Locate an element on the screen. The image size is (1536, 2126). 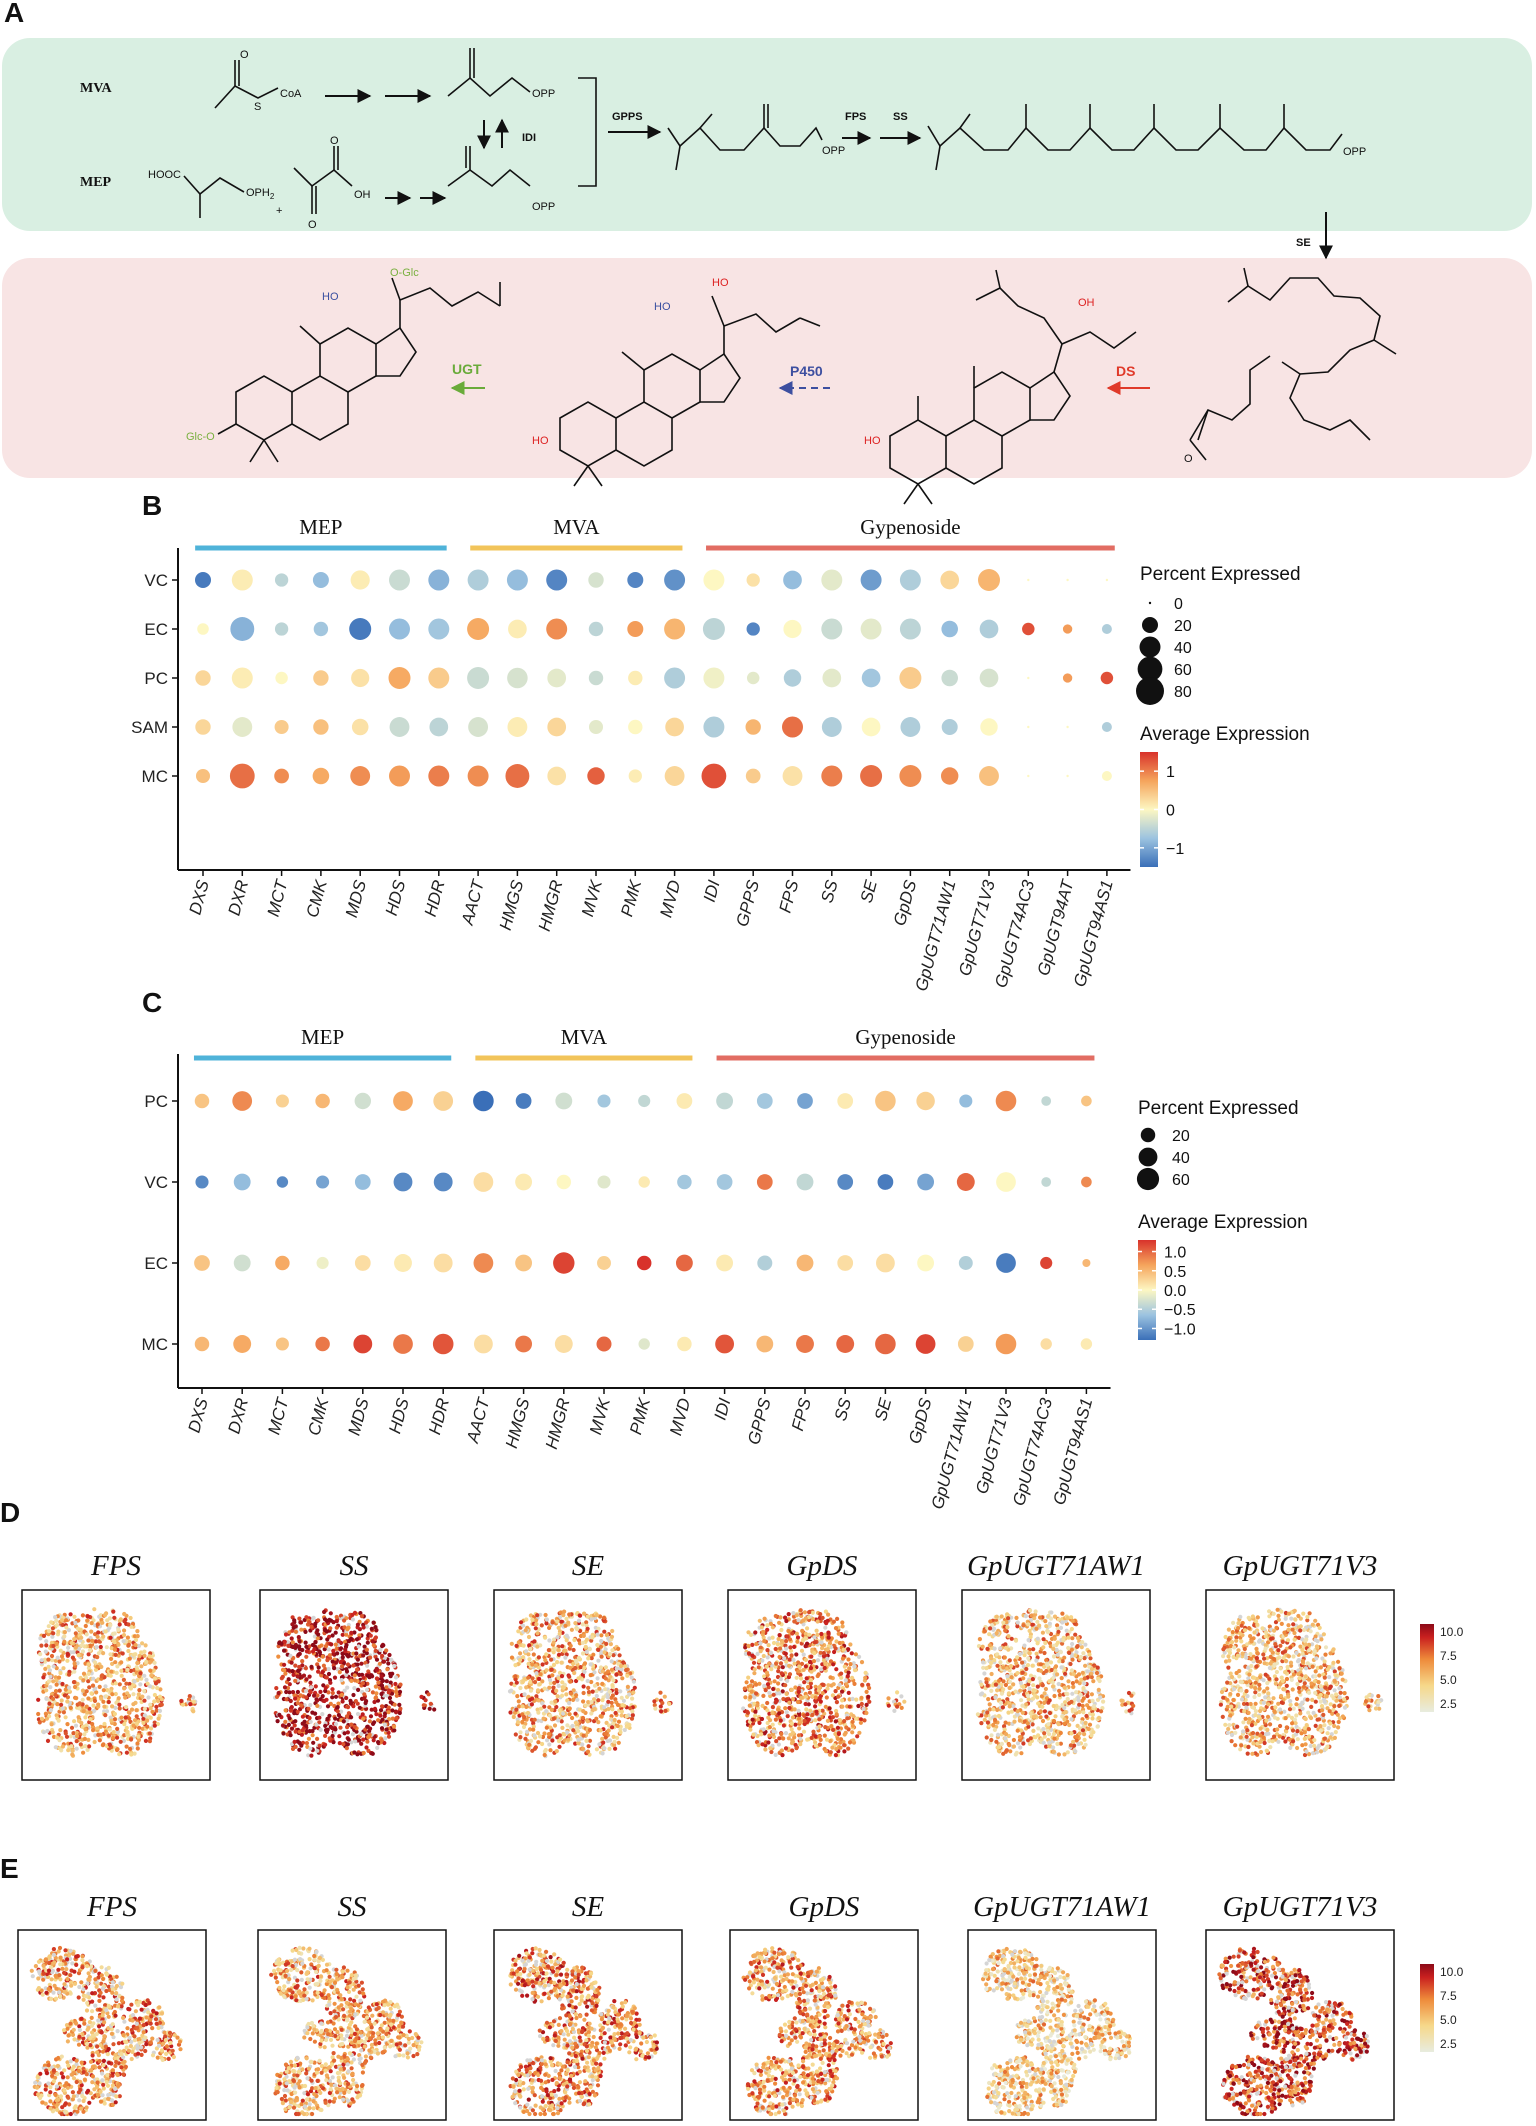
gene-label: CMK is located at coordinates (317, 898).